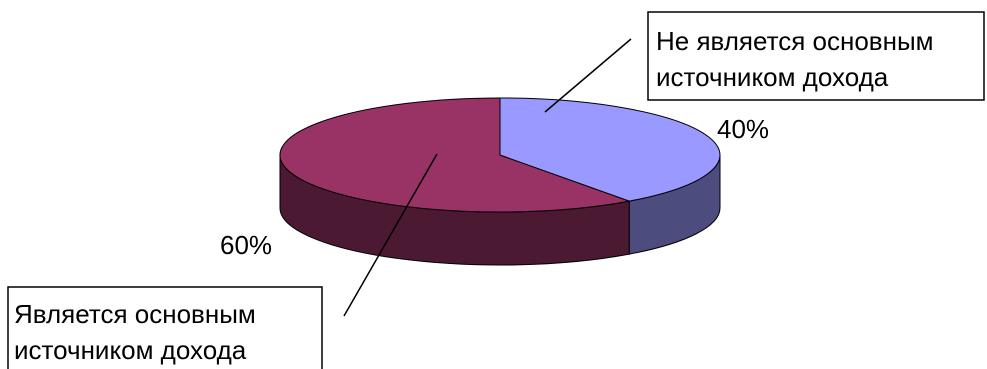  I want to click on callout-1-line-1: Не является основным, so click(795, 41).